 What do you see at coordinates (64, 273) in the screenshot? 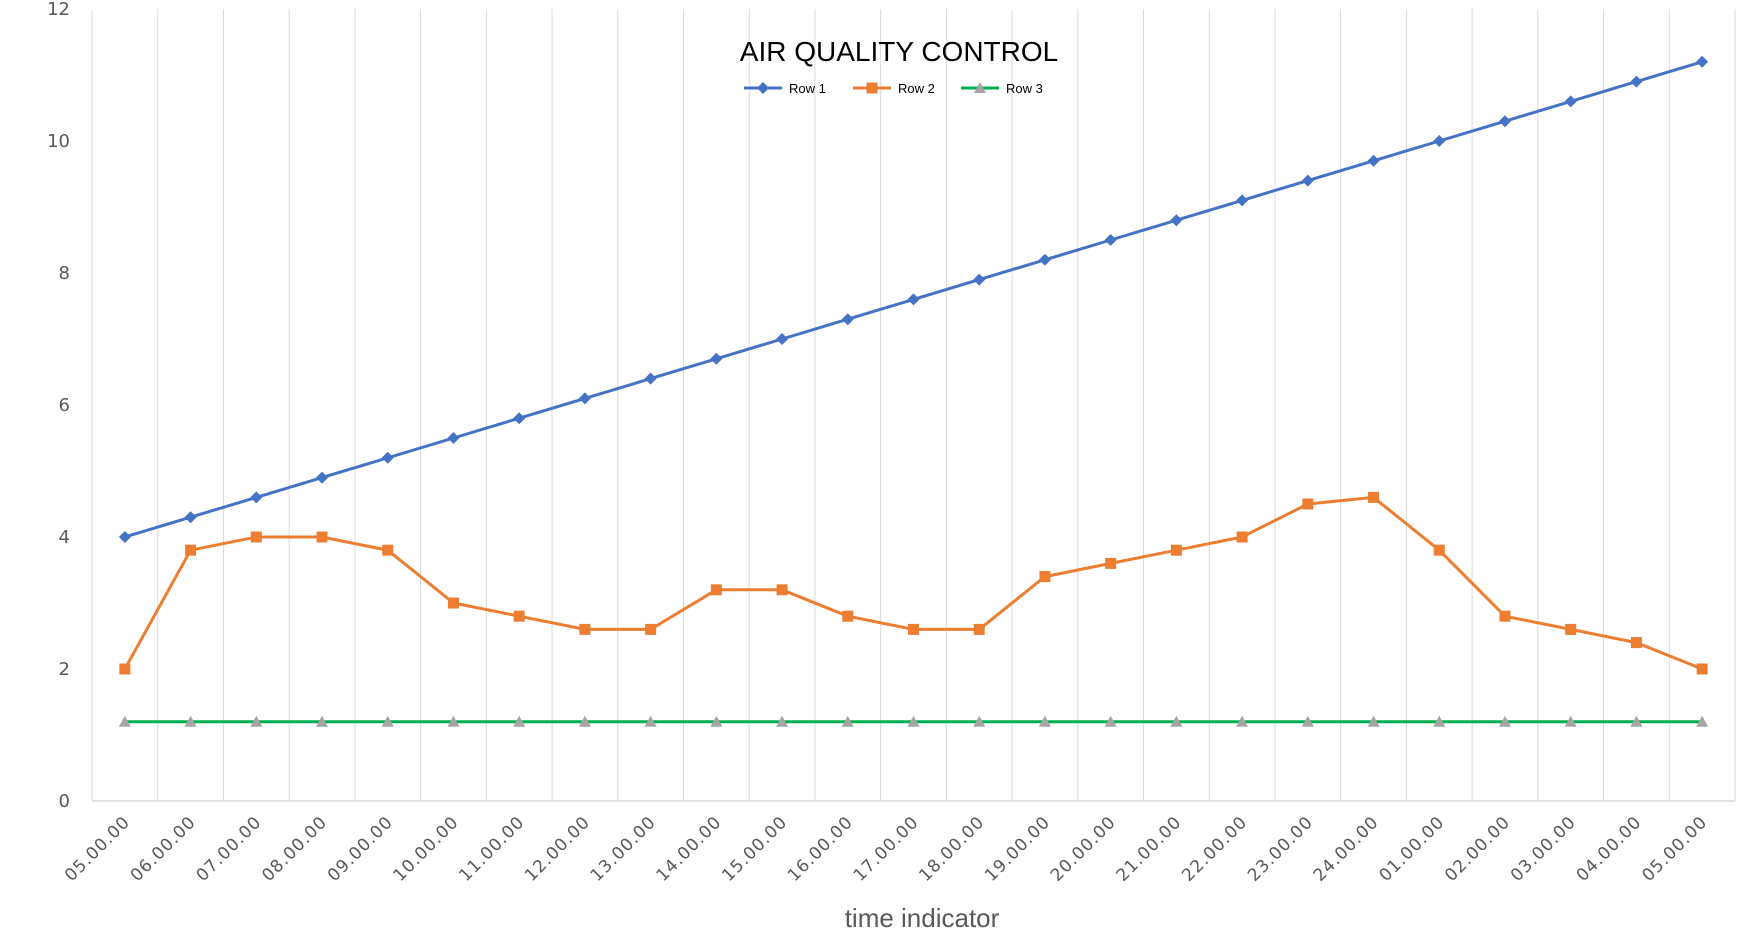
I see `y-tick-label: 8` at bounding box center [64, 273].